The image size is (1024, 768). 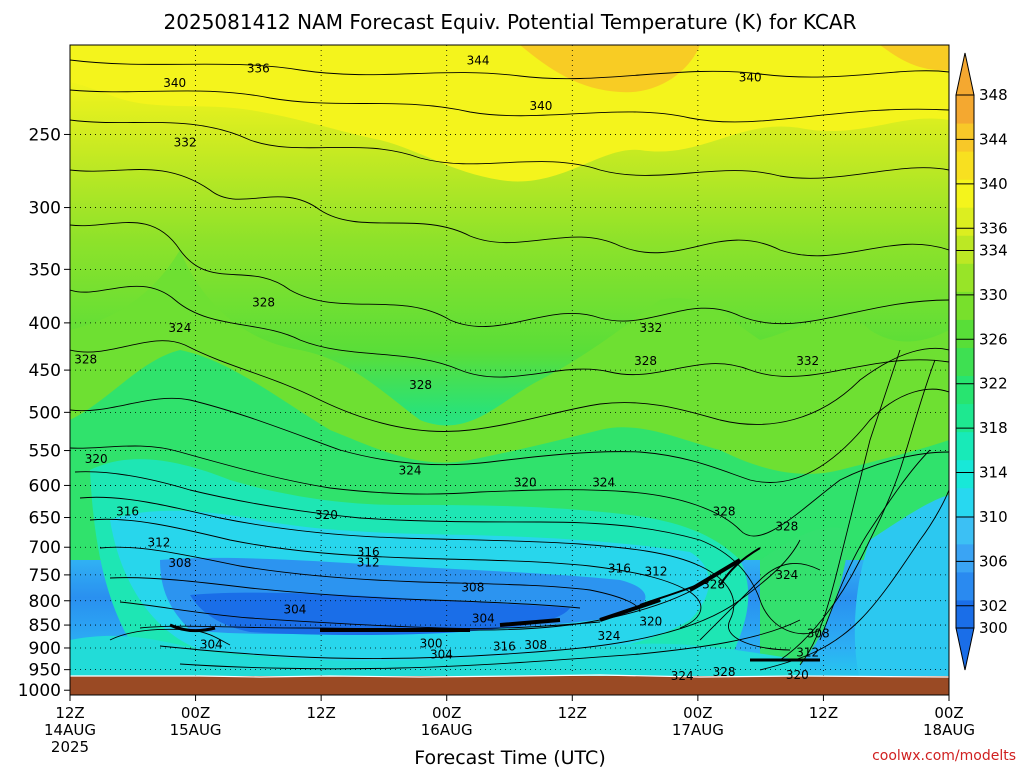 I want to click on contour-label: 340, so click(x=750, y=78).